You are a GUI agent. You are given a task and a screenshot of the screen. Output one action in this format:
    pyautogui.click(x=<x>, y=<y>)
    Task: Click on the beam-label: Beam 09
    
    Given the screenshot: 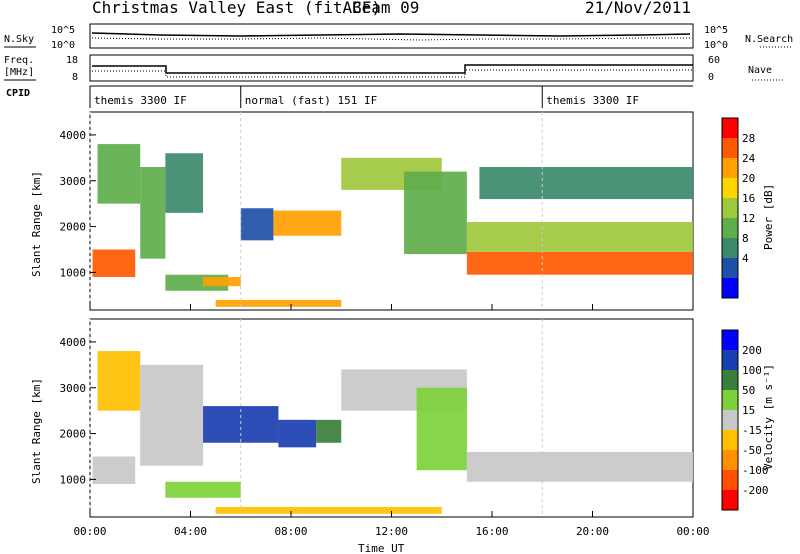 What is the action you would take?
    pyautogui.click(x=385, y=8)
    